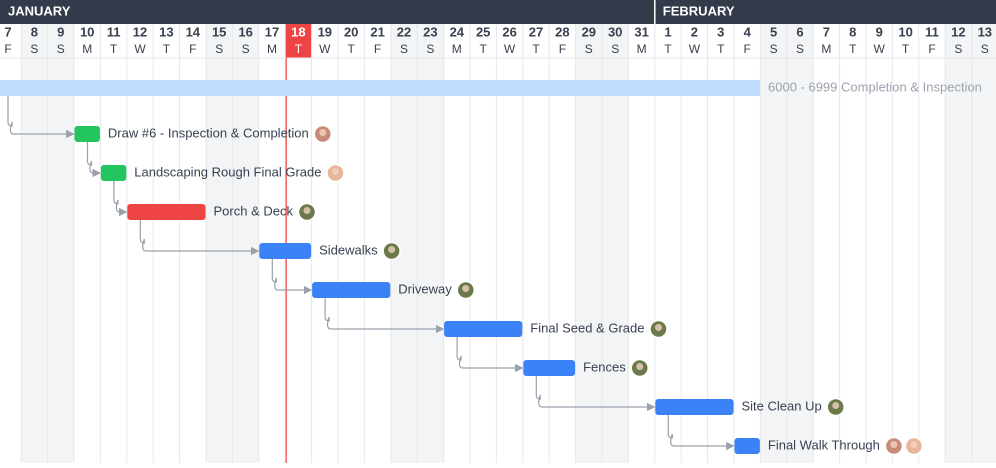  What do you see at coordinates (699, 10) in the screenshot?
I see `month-label: FEBRUARY` at bounding box center [699, 10].